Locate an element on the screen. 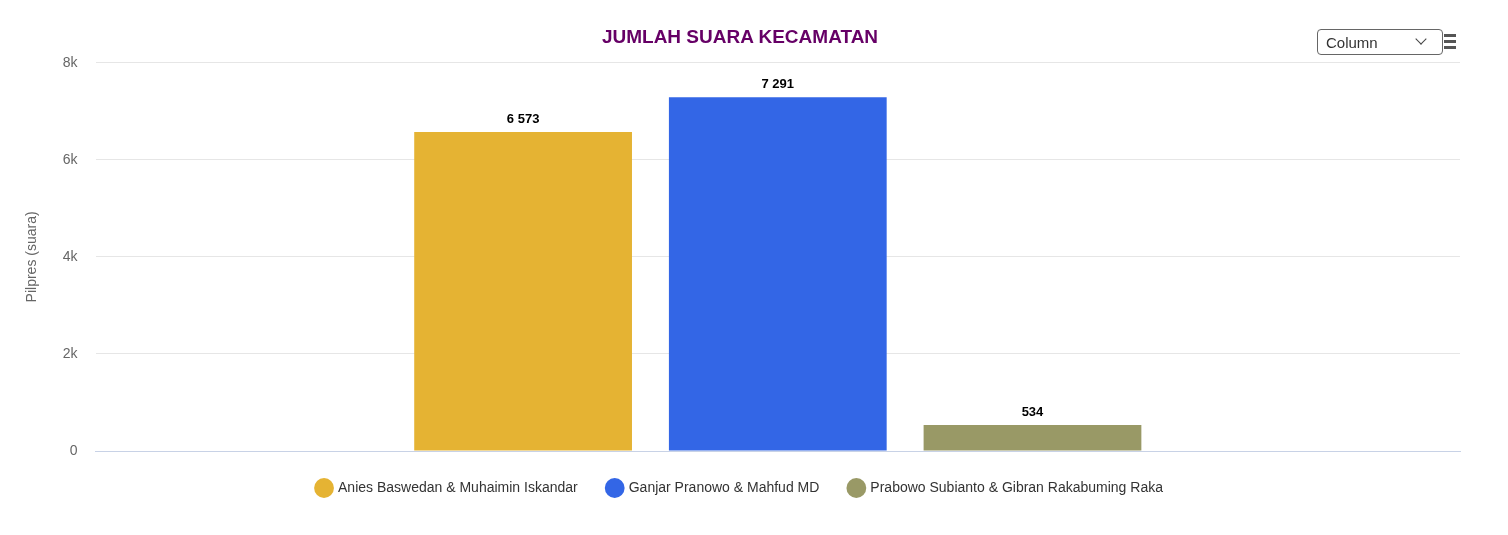 Image resolution: width=1508 pixels, height=535 pixels. y-tick-label: 2k is located at coordinates (70, 352).